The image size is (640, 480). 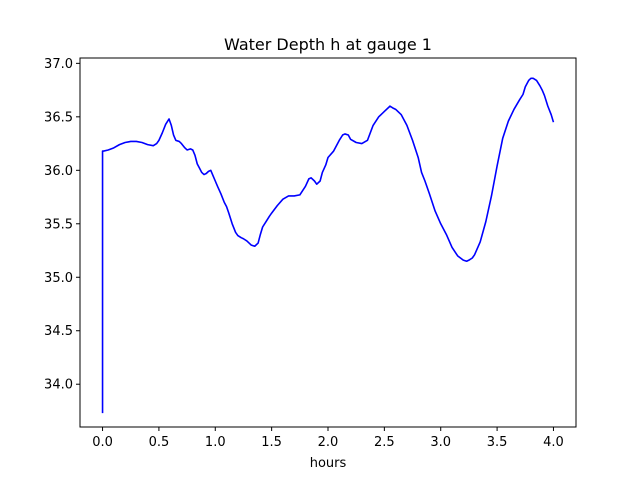 What do you see at coordinates (58, 278) in the screenshot?
I see `y-tick-label: 35.0` at bounding box center [58, 278].